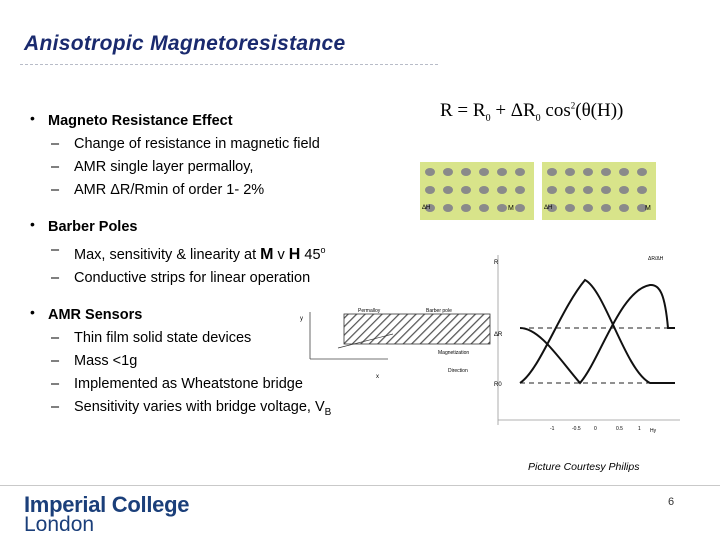  I want to click on sub-item: – Change of resistance in magnetic field, so click(185, 144).